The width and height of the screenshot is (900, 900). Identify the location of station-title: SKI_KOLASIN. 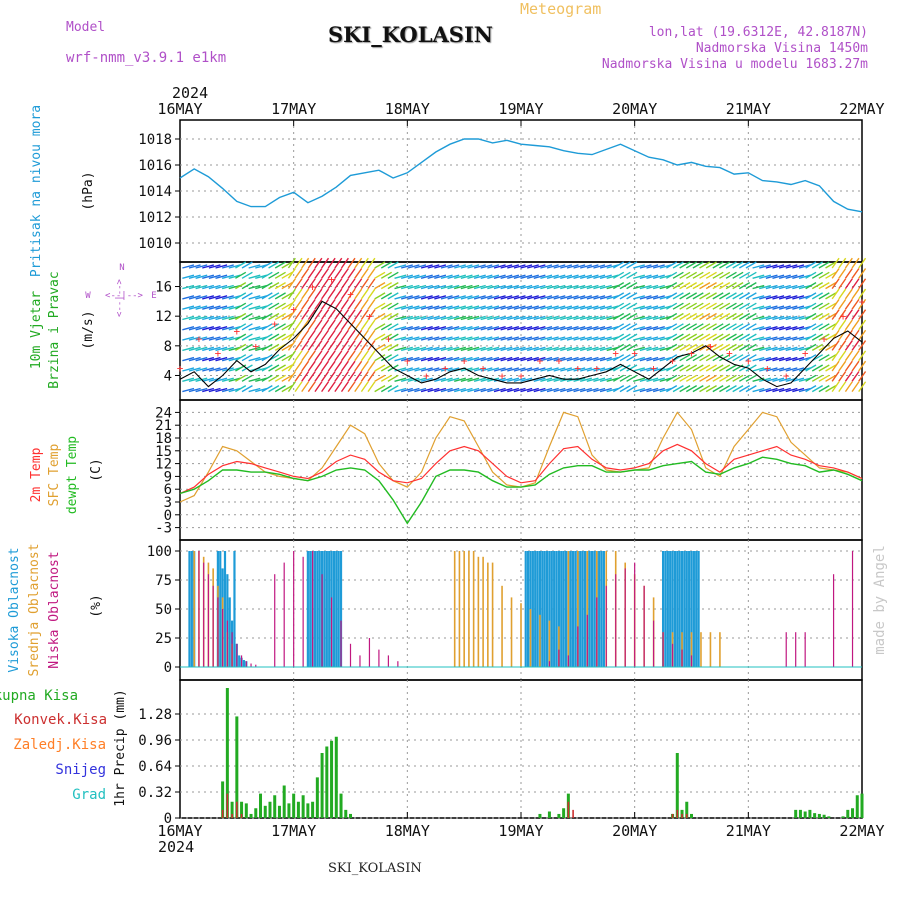
(410, 34).